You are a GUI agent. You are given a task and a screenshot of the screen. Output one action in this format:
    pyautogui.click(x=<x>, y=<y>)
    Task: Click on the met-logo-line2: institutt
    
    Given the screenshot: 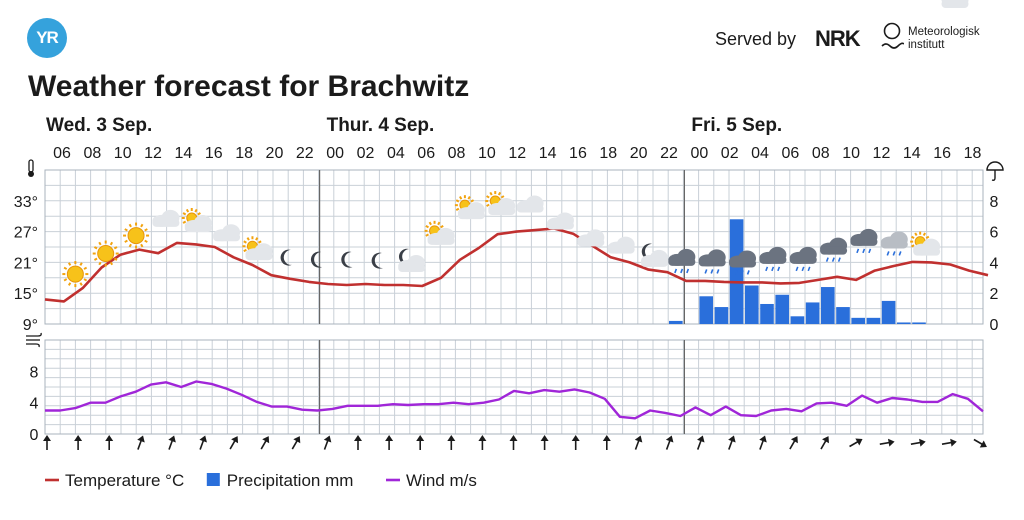 What is the action you would take?
    pyautogui.click(x=926, y=45)
    